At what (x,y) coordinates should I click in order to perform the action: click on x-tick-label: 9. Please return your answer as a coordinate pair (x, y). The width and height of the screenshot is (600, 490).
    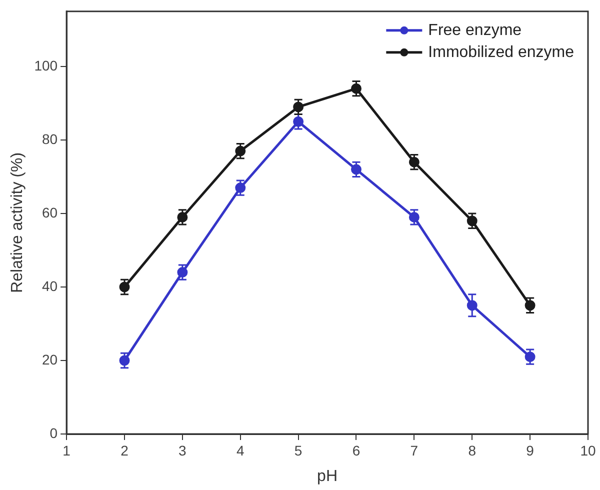
    Looking at the image, I should click on (530, 450).